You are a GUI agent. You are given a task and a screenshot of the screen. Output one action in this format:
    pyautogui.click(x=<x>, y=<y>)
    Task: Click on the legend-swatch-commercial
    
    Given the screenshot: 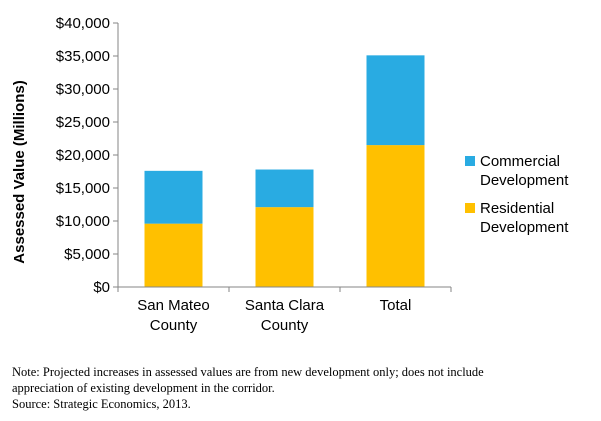 What is the action you would take?
    pyautogui.click(x=470, y=161)
    